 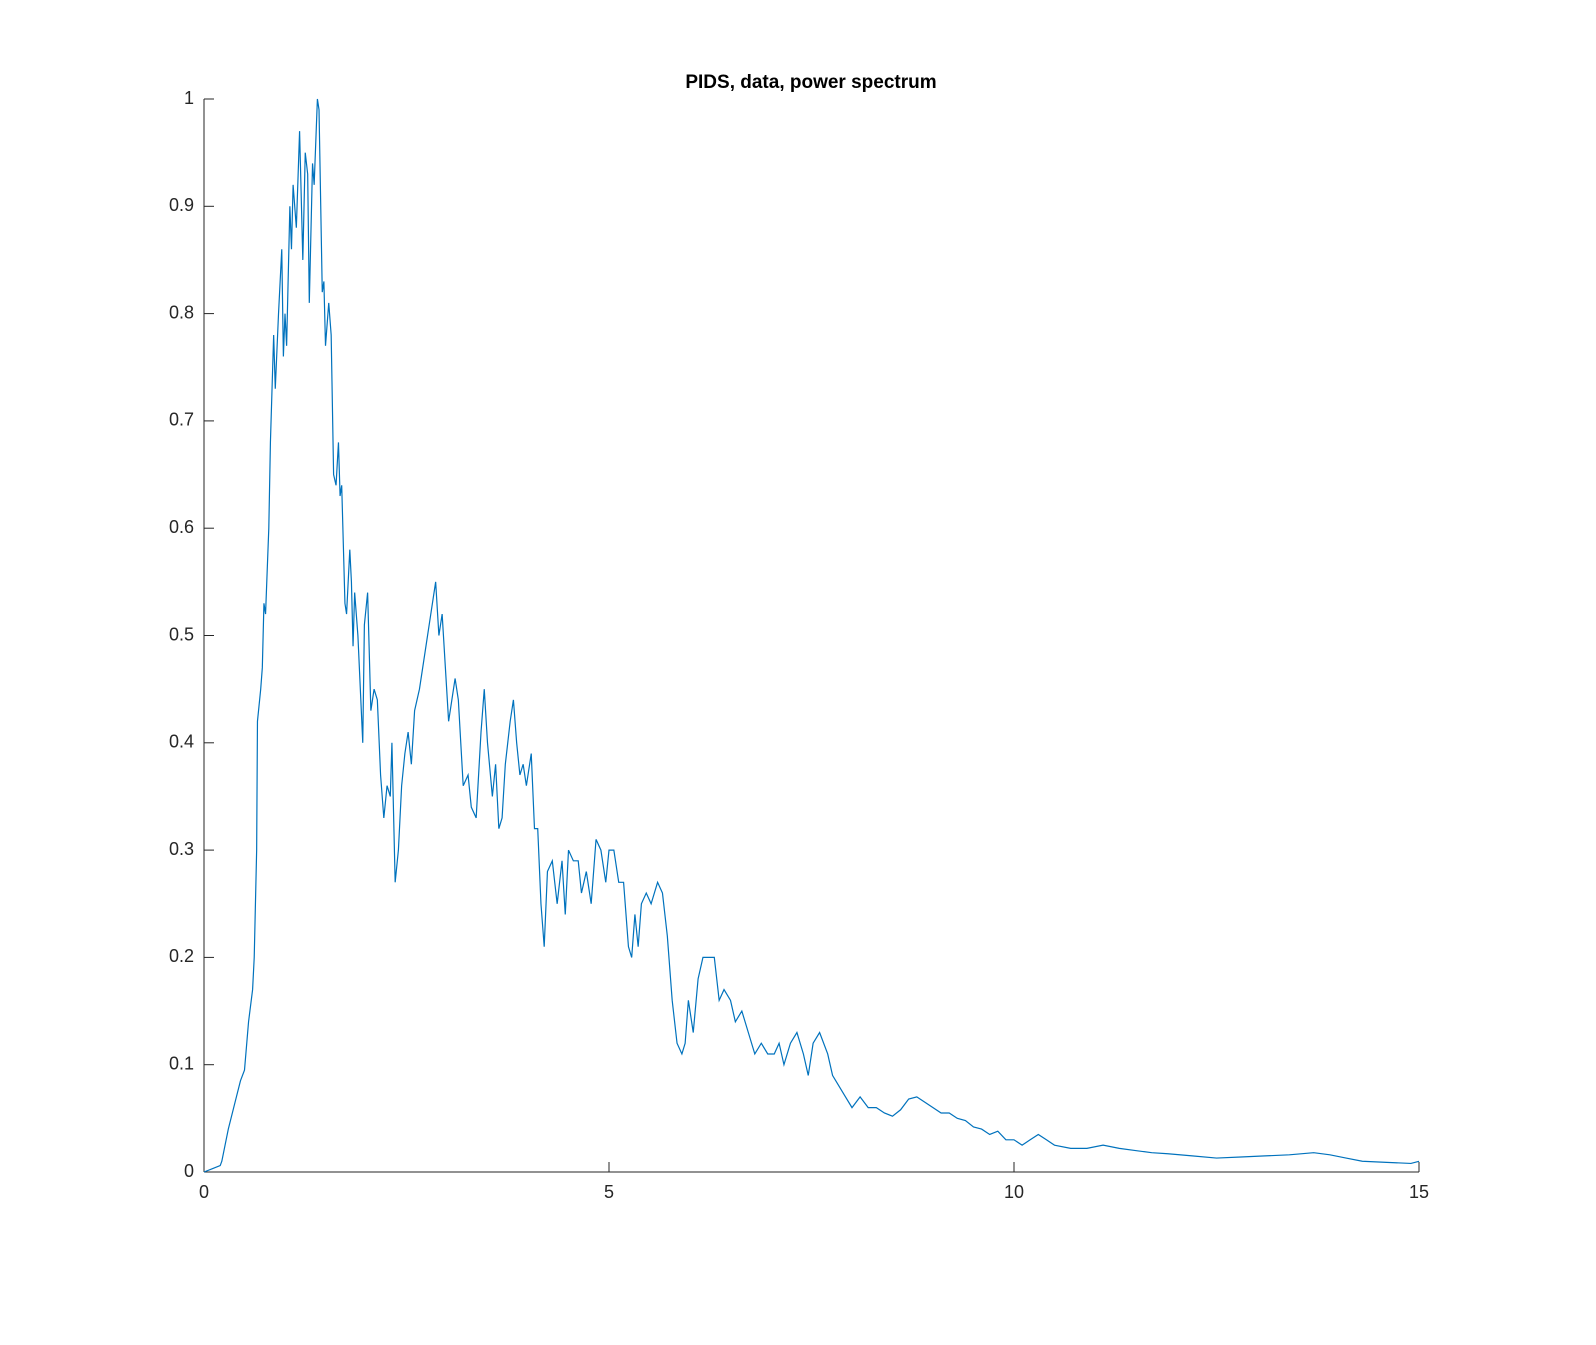 I want to click on x-tick-label: 10, so click(x=1014, y=1192).